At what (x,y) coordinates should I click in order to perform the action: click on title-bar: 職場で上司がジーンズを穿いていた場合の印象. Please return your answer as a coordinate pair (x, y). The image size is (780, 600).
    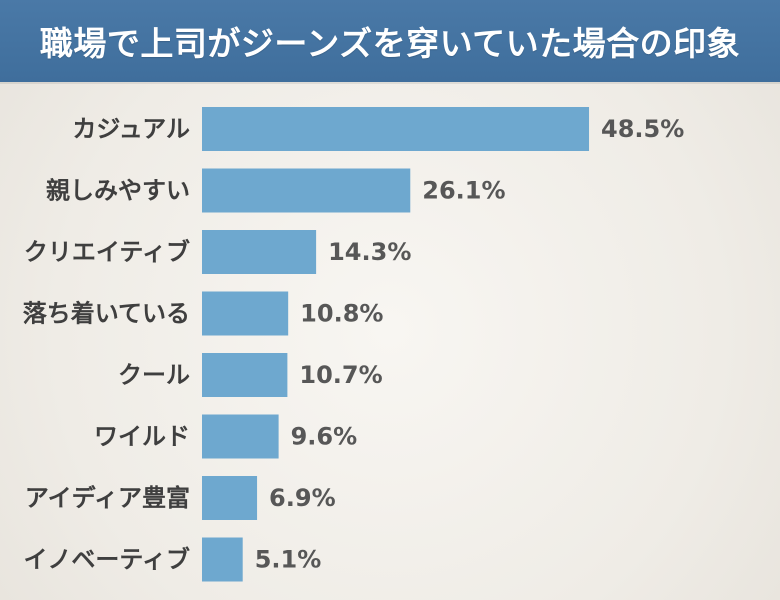
    Looking at the image, I should click on (390, 41).